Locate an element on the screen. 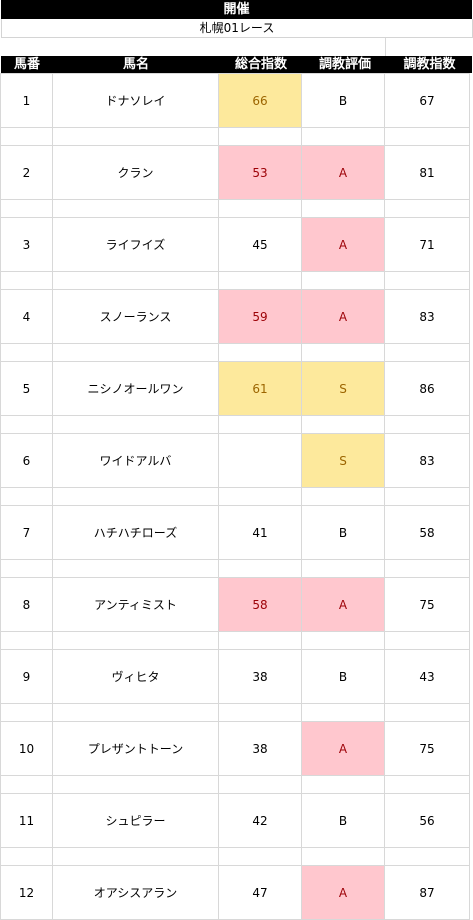 The image size is (473, 920). cell-total-index: 66 is located at coordinates (260, 100).